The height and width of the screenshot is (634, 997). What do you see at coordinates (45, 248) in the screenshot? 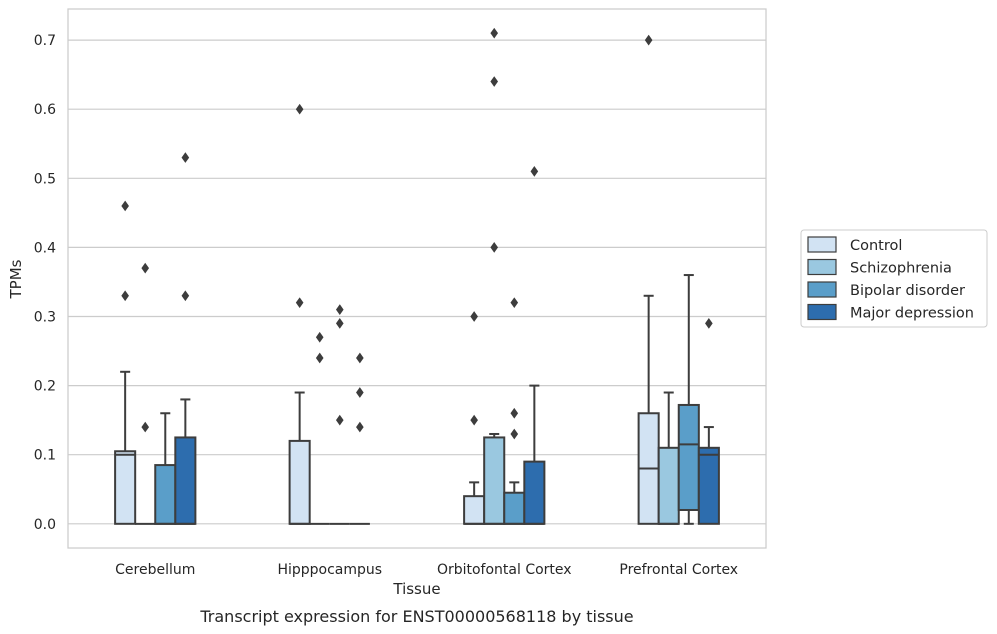
I see `y-tick-label: 0.4` at bounding box center [45, 248].